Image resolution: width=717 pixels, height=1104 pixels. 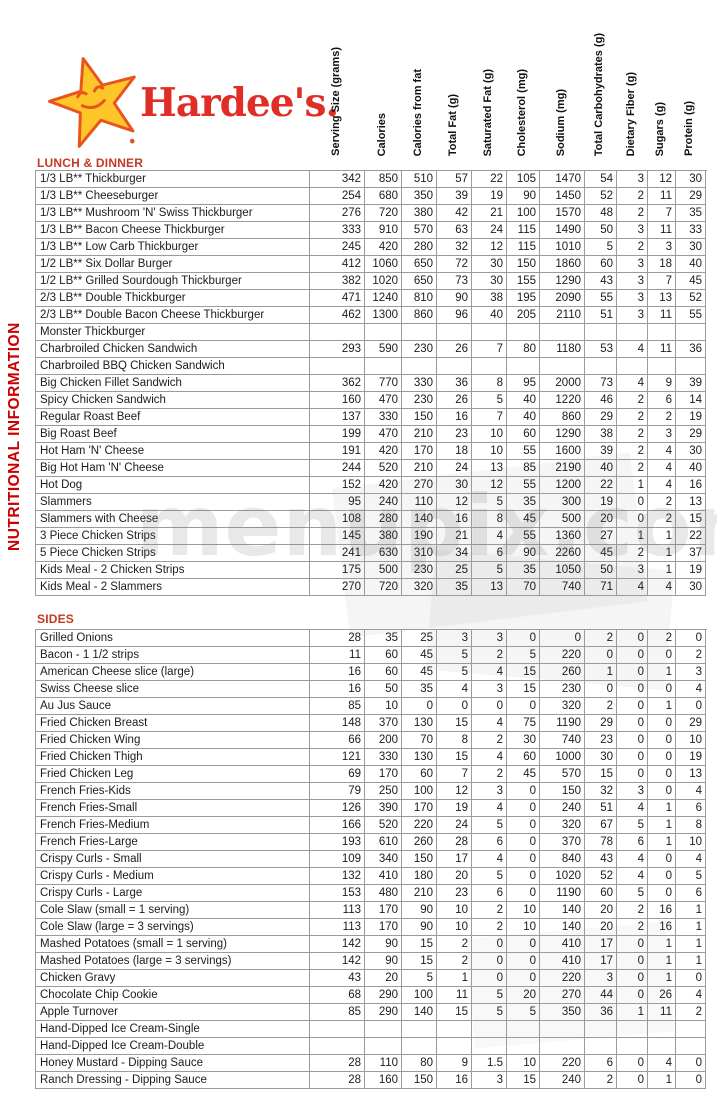 I want to click on value-cell: 1600, so click(x=562, y=451).